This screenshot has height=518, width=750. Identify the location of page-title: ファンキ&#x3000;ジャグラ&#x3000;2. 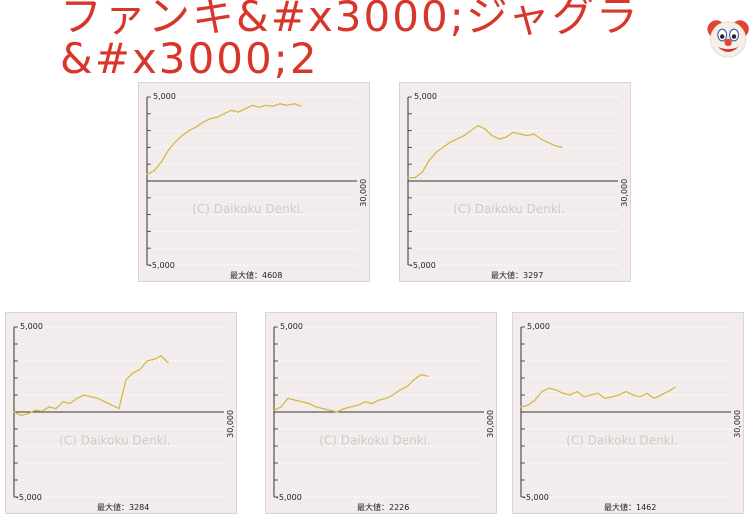
(405, 40).